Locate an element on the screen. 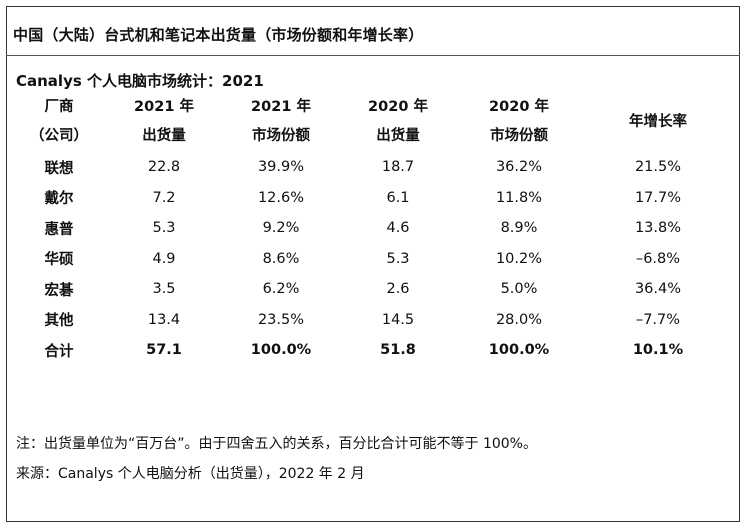  total-share-2020: 100.0% is located at coordinates (519, 350).